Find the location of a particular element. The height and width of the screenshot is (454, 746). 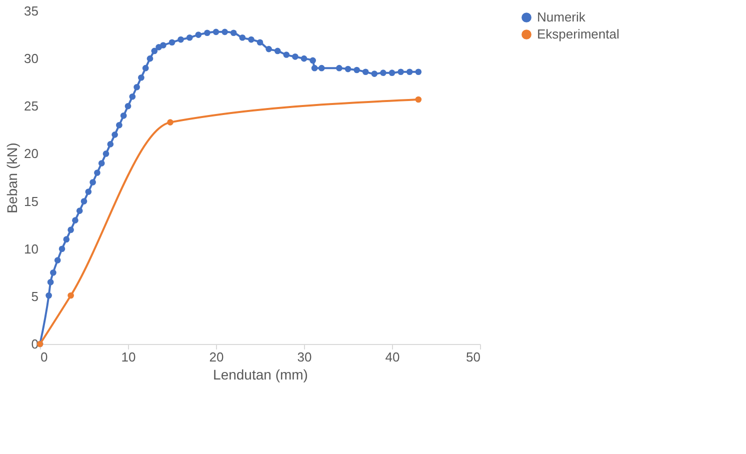

y-tick-label: 30 is located at coordinates (31, 58).